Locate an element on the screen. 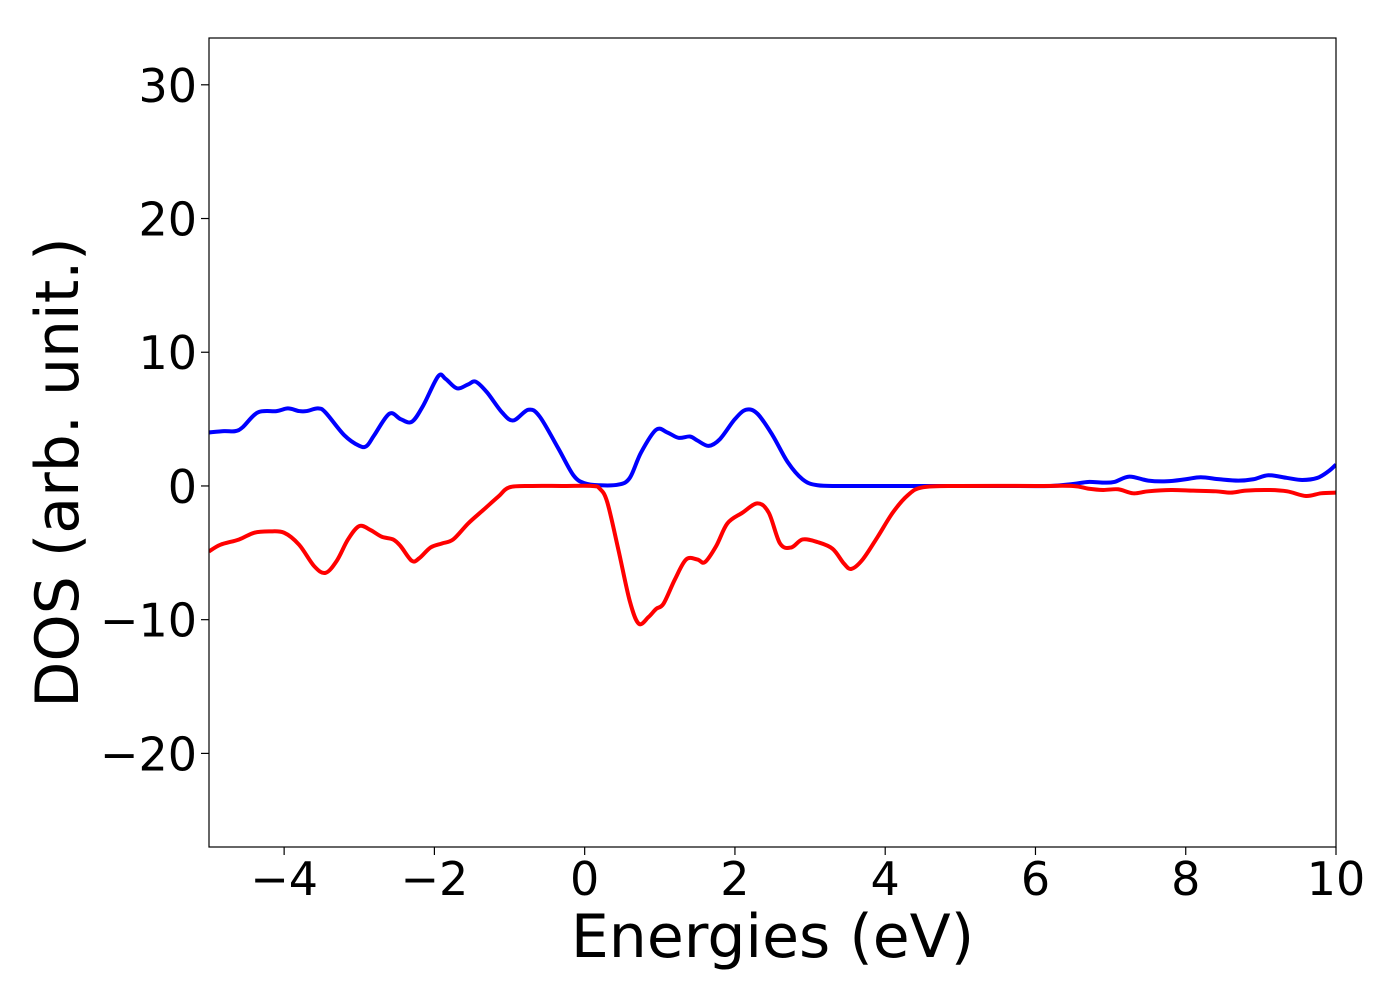 This screenshot has height=1000, width=1400. y-axis-label: DOS (arb. unit.) is located at coordinates (58, 472).